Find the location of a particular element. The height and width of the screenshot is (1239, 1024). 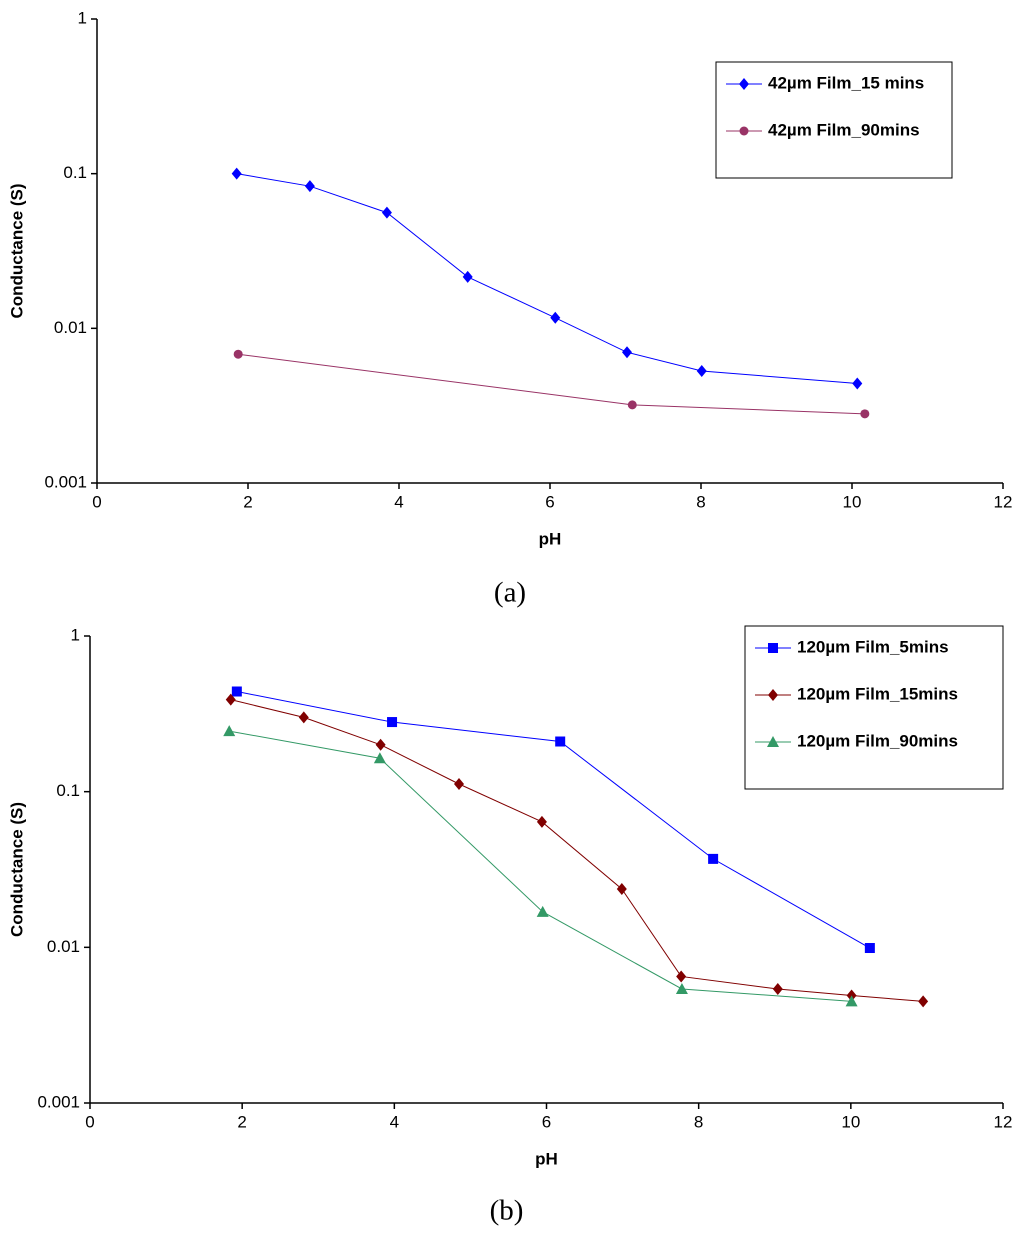

caption: (b) is located at coordinates (507, 1211).